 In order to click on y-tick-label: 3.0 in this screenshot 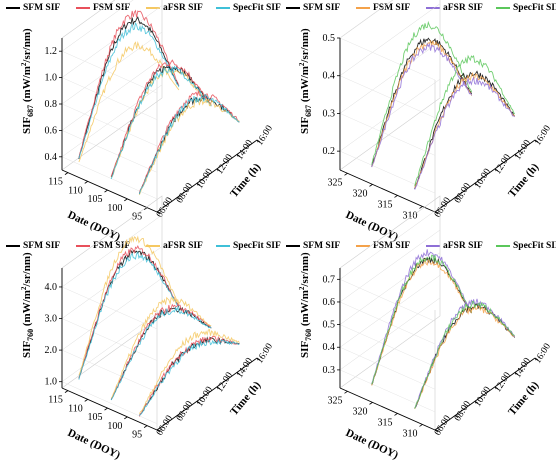, I will do `click(51, 319)`.